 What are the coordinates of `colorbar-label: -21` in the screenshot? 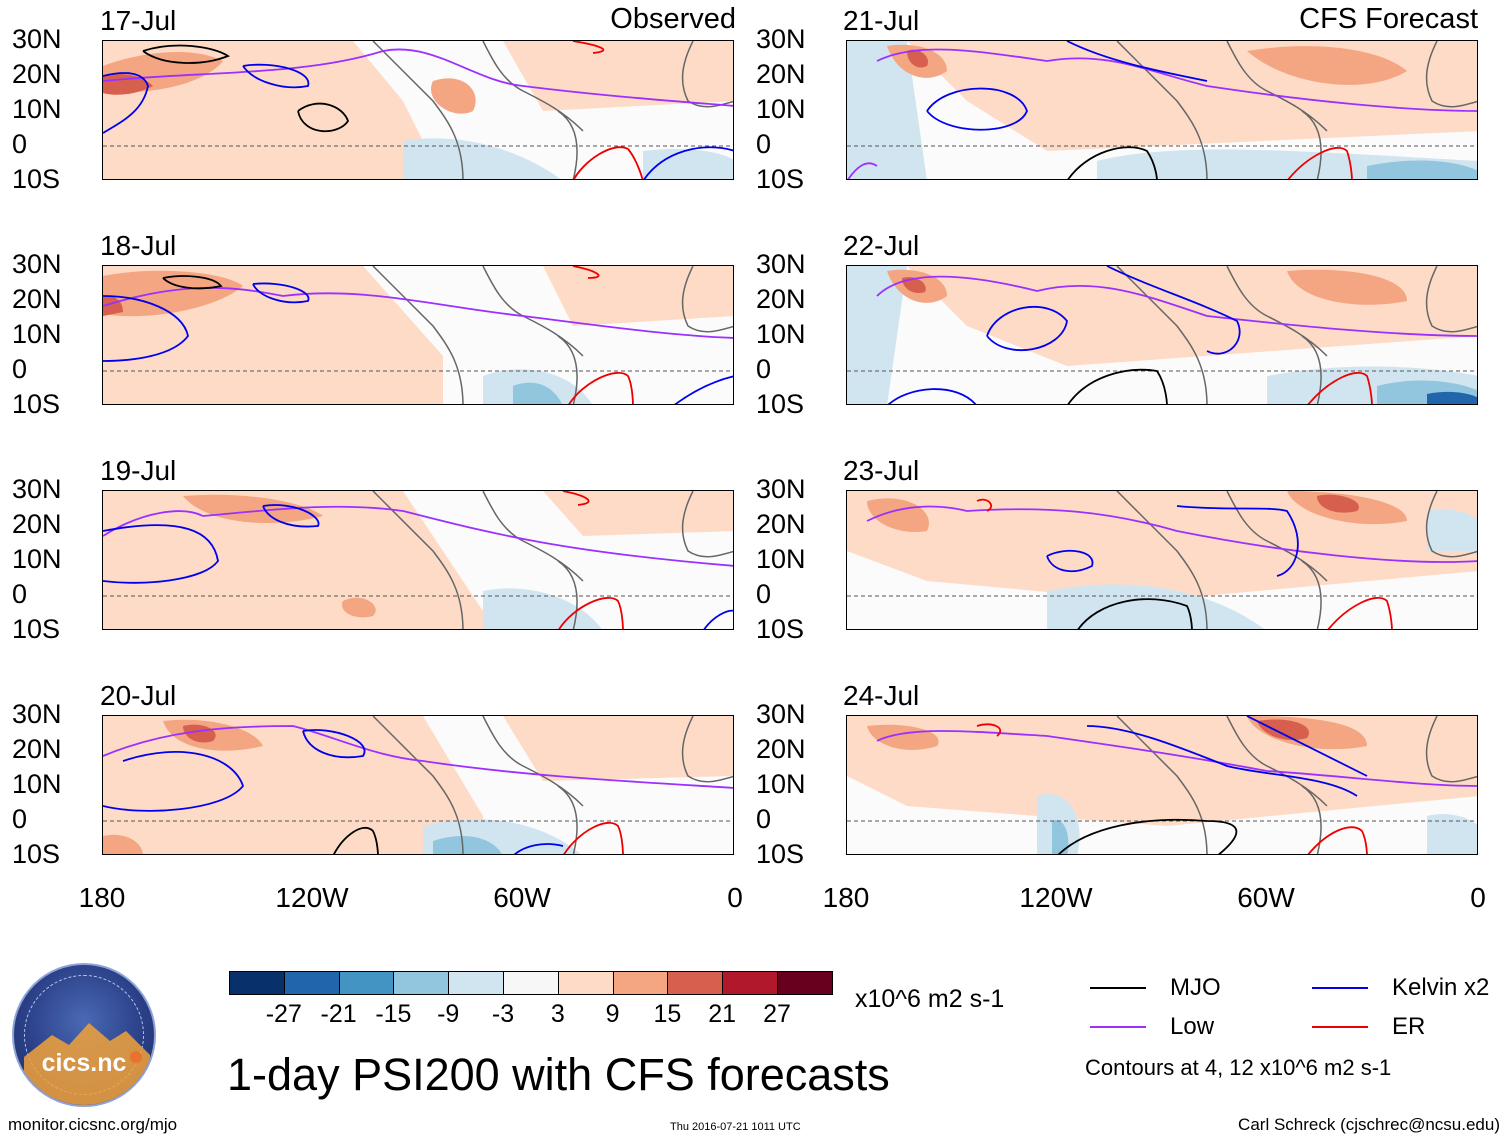 It's located at (338, 1014).